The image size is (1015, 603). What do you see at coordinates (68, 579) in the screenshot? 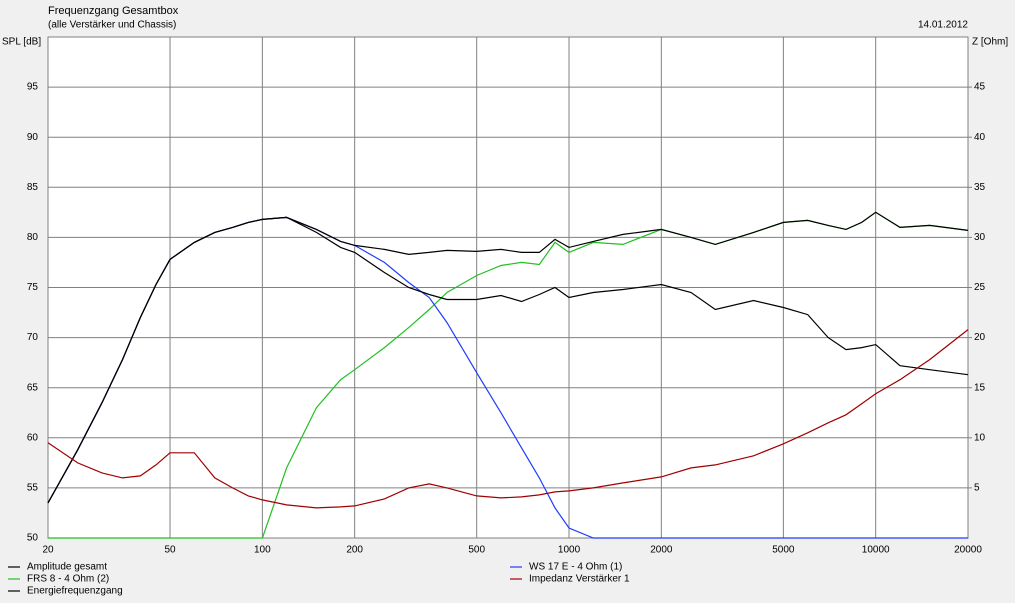
I see `legend-label: FRS 8 - 4 Ohm (2)` at bounding box center [68, 579].